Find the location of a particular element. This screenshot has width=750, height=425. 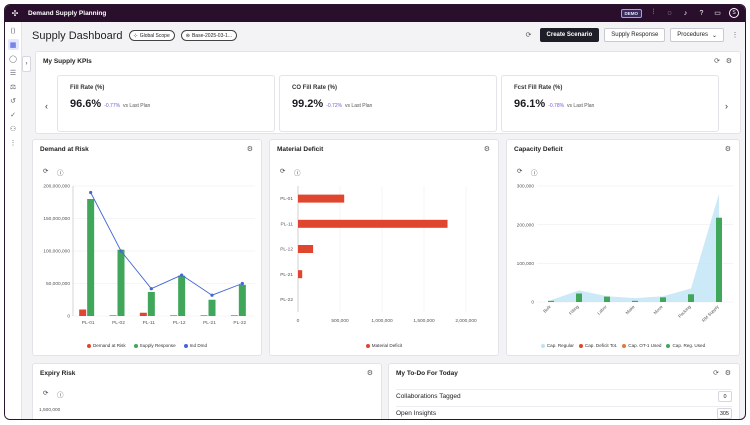

chat-icon: ◌ is located at coordinates (669, 13).